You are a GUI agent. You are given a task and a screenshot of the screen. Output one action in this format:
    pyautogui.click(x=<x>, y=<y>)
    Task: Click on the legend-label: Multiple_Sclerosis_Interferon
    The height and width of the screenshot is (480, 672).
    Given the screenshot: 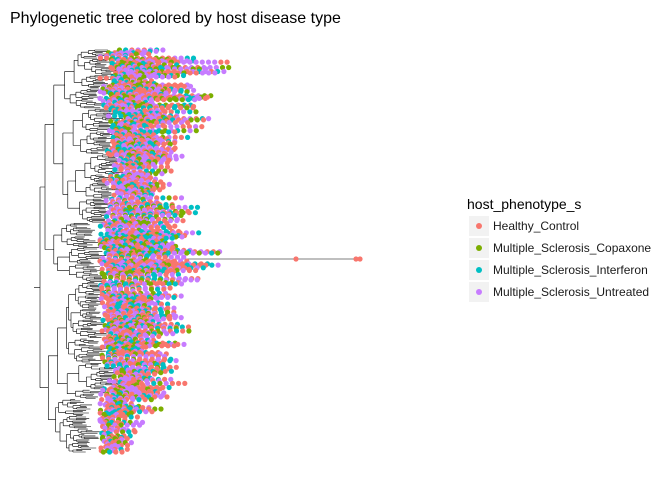 What is the action you would take?
    pyautogui.click(x=570, y=270)
    